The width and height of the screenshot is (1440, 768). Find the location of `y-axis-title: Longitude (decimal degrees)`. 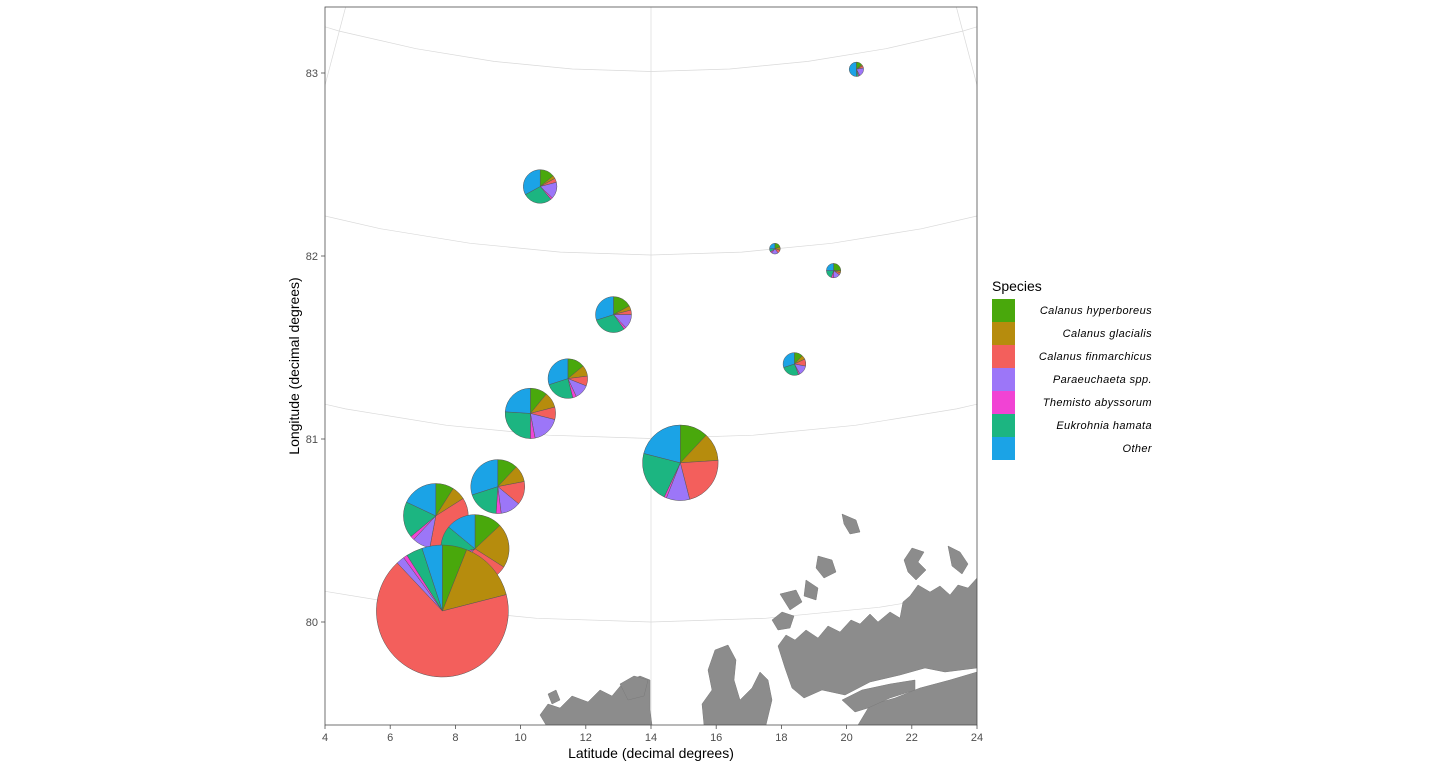

y-axis-title: Longitude (decimal degrees) is located at coordinates (294, 365).